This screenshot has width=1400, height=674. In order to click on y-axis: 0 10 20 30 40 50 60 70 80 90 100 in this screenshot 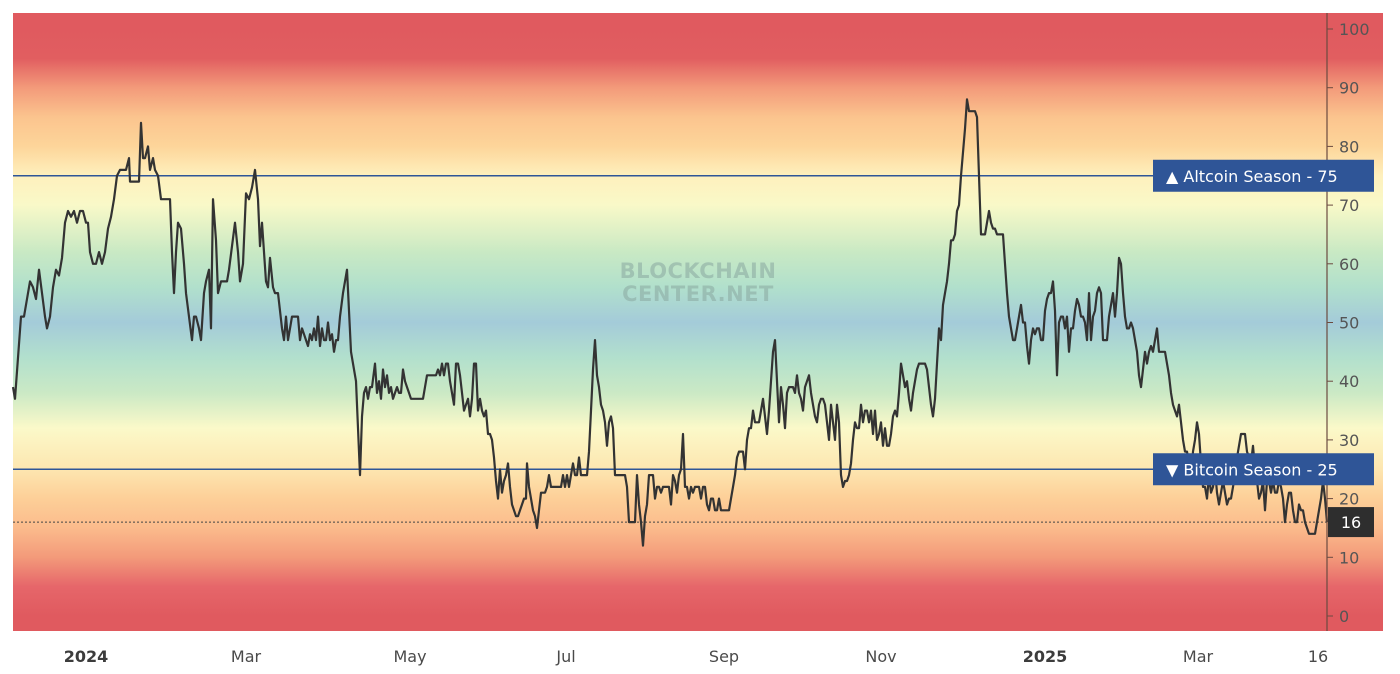, I will do `click(1348, 322)`.